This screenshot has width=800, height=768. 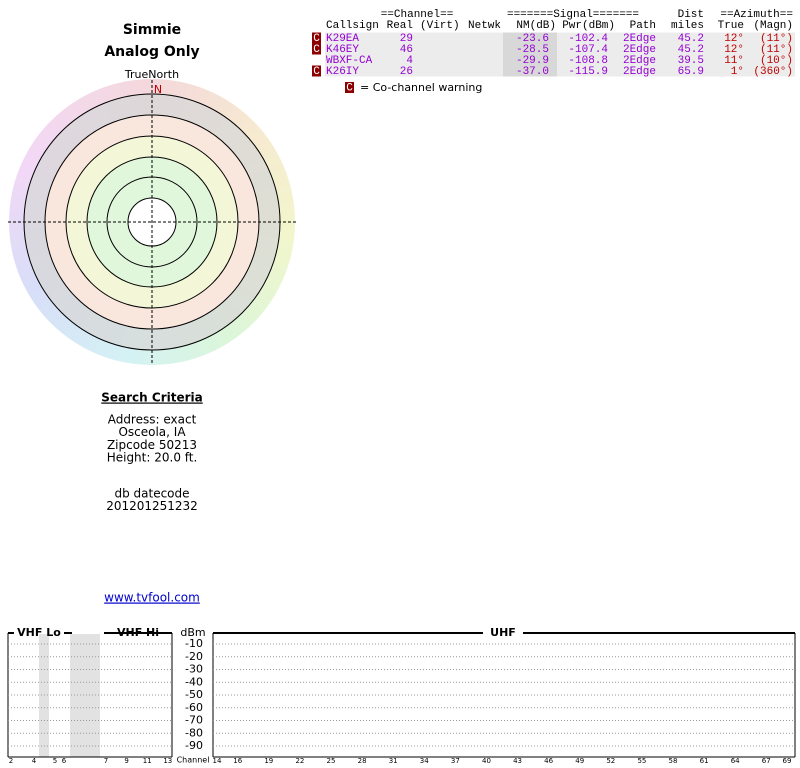 I want to click on channel-tick: 5, so click(x=55, y=761).